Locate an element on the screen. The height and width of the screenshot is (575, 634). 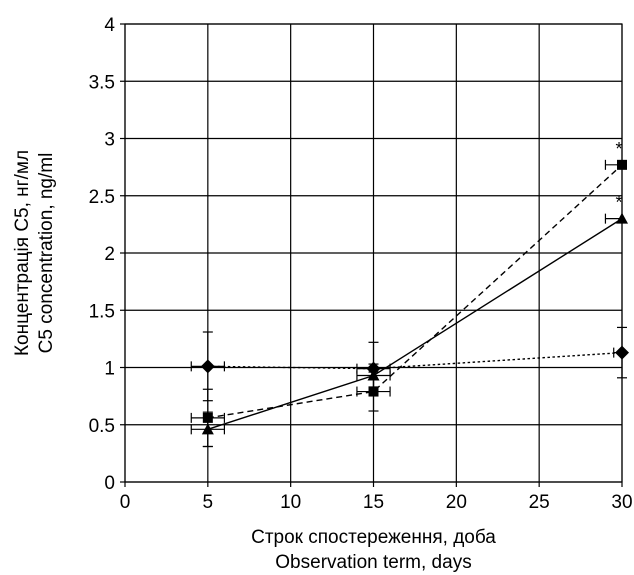
y-axis-label-english: C5 concentration, ng/ml is located at coordinates (46, 253).